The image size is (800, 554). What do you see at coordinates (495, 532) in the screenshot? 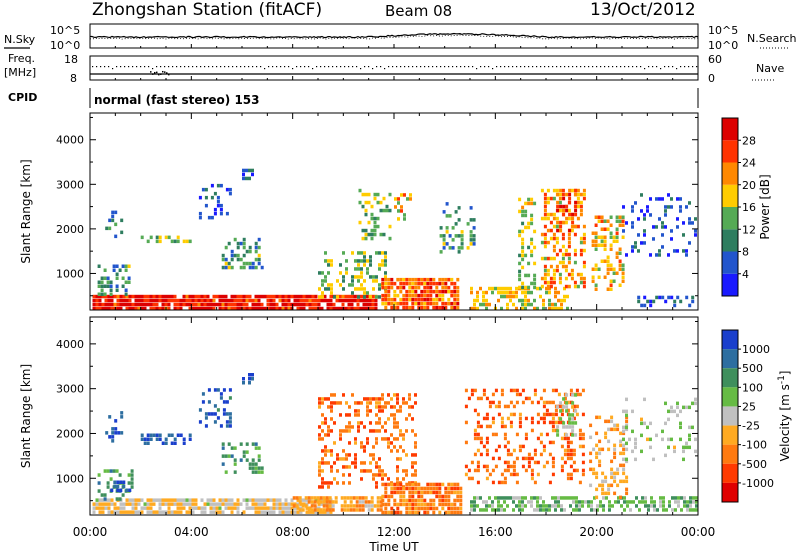
I see `xtick-label: 16:00` at bounding box center [495, 532].